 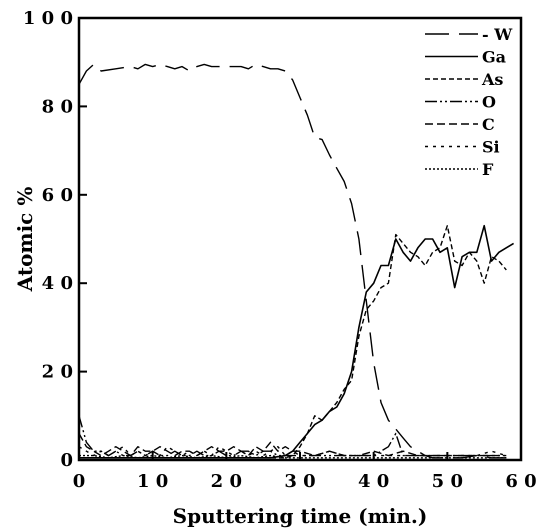 I want to click on y-ticks: 0 2 0 4 0 6 0 8 0 1 0 0, so click(x=55, y=239).